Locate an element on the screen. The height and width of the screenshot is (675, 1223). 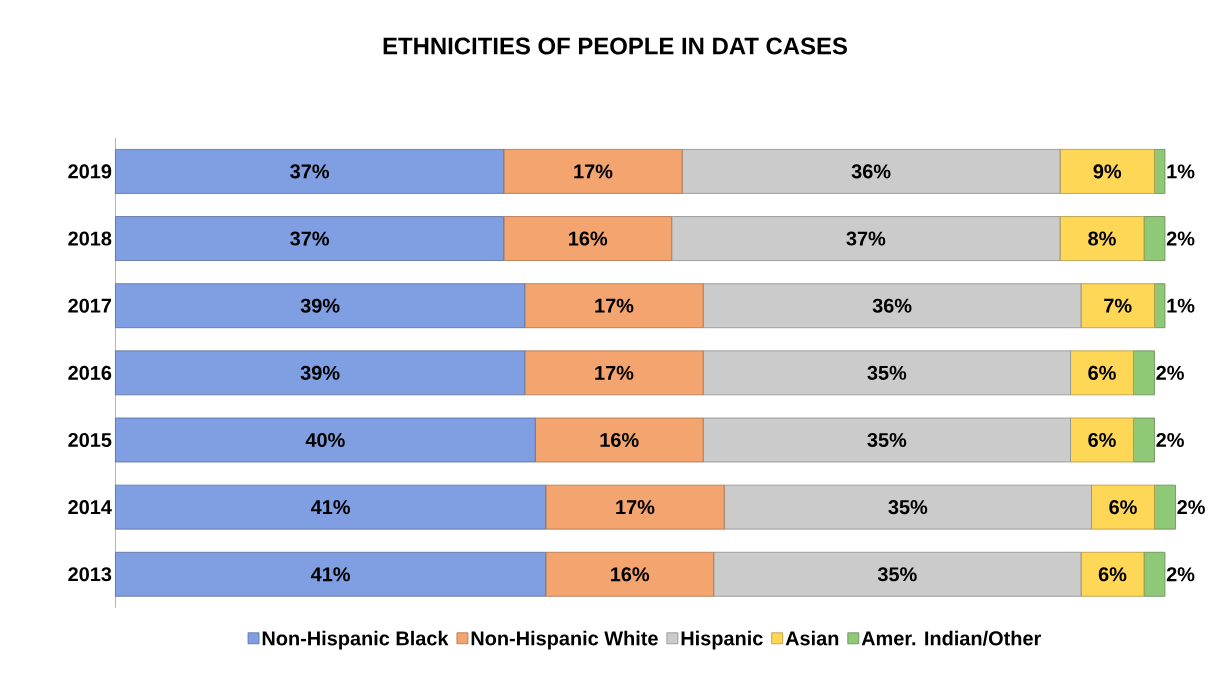
y-tick-label: 2018 is located at coordinates (90, 238).